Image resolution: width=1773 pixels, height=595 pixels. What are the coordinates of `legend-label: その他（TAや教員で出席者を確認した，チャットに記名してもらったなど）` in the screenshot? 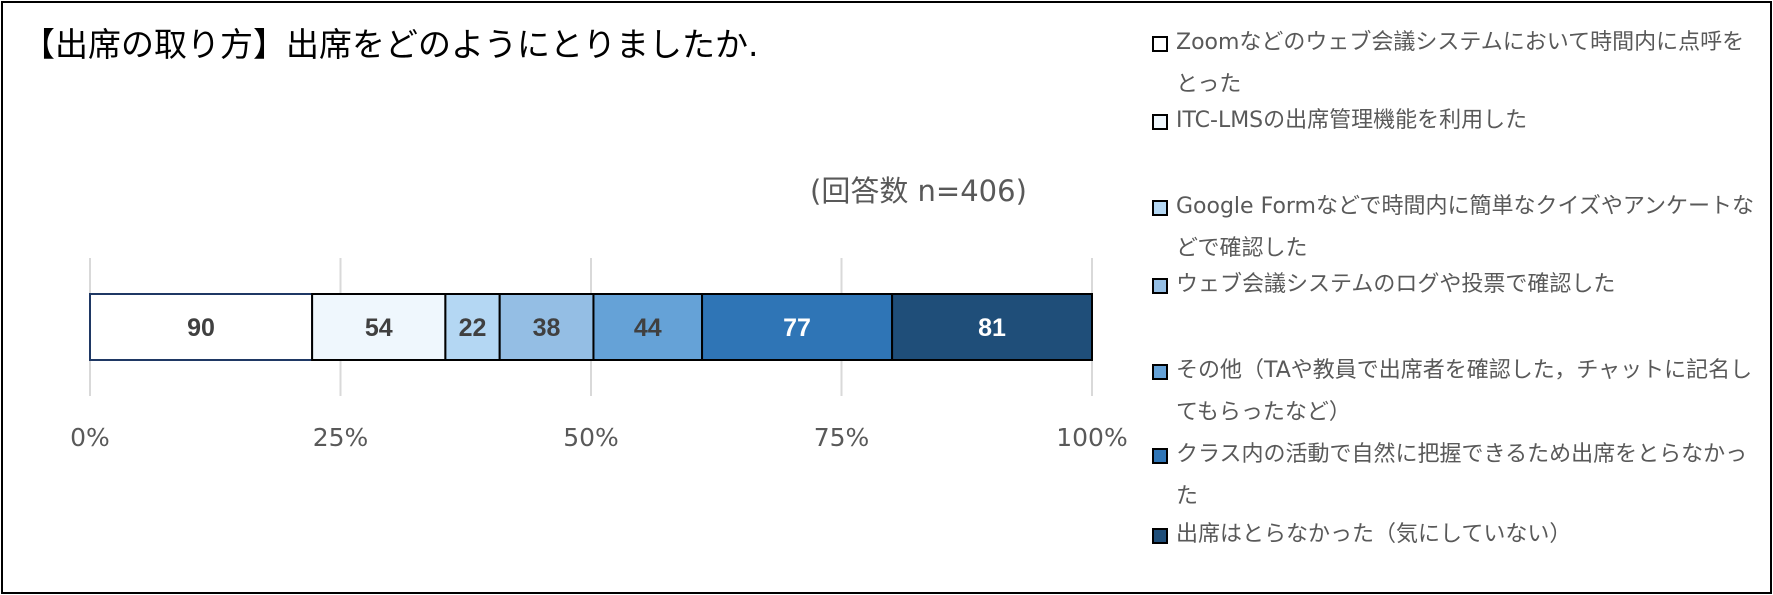 It's located at (1464, 391).